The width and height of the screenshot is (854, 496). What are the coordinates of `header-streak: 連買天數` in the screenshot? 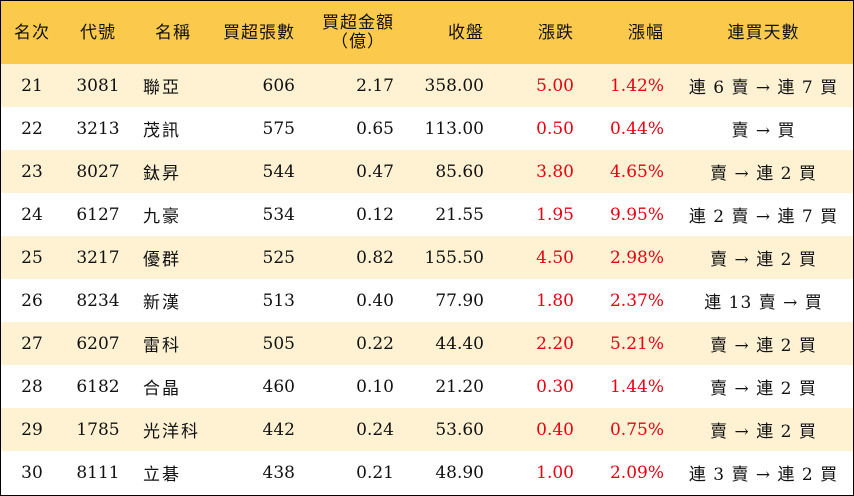 It's located at (763, 32).